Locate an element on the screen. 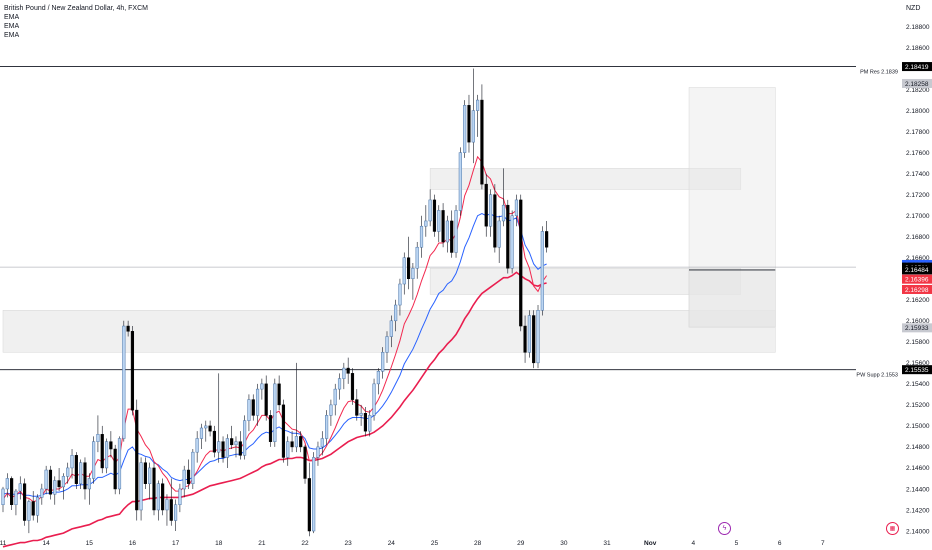 This screenshot has height=550, width=932. y-tick-label: 2.15200 is located at coordinates (918, 405).